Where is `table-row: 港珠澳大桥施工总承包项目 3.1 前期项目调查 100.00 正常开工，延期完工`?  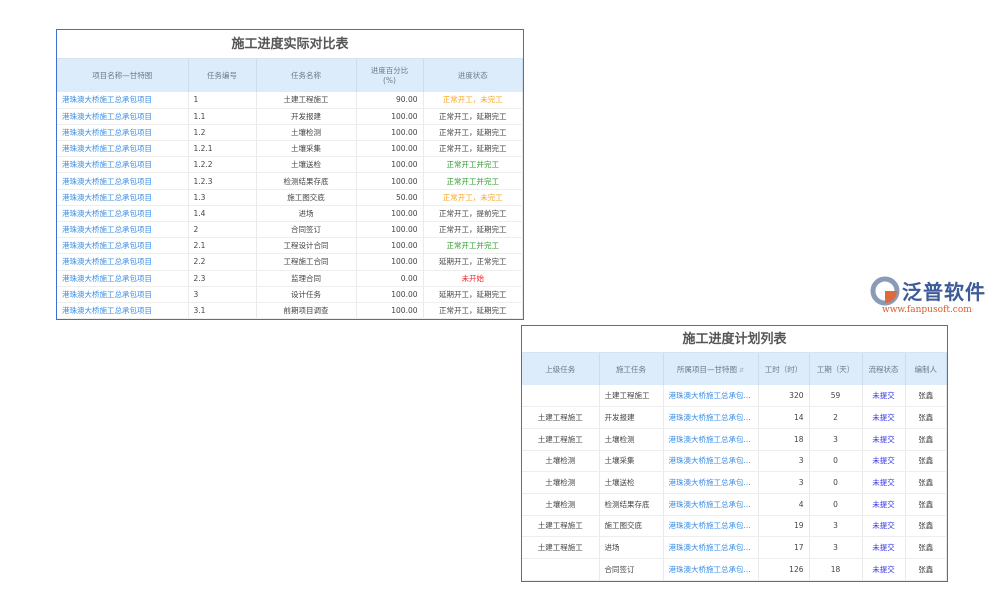
table-row: 港珠澳大桥施工总承包项目 3.1 前期项目调查 100.00 正常开工，延期完工 is located at coordinates (290, 310).